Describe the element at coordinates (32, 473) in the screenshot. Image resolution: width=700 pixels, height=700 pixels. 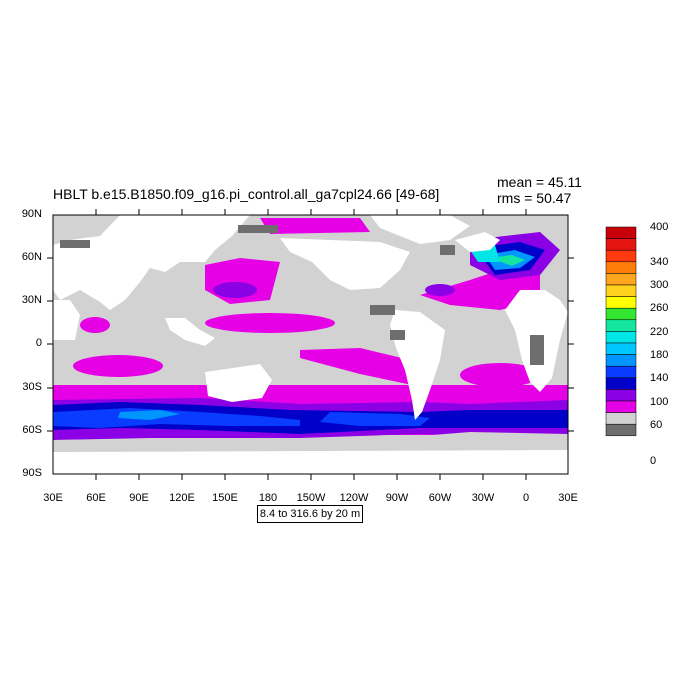
I see `lat-label: 90S` at that location.